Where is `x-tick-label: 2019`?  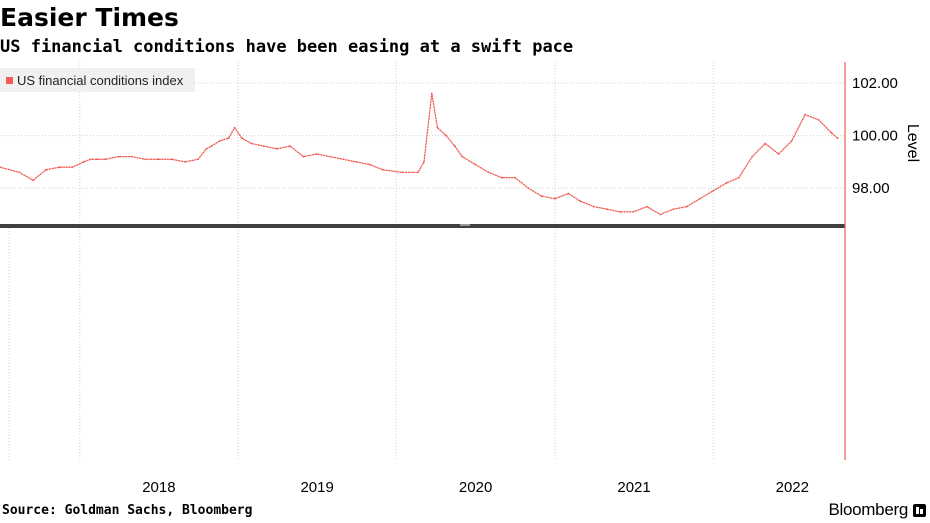
x-tick-label: 2019 is located at coordinates (316, 487).